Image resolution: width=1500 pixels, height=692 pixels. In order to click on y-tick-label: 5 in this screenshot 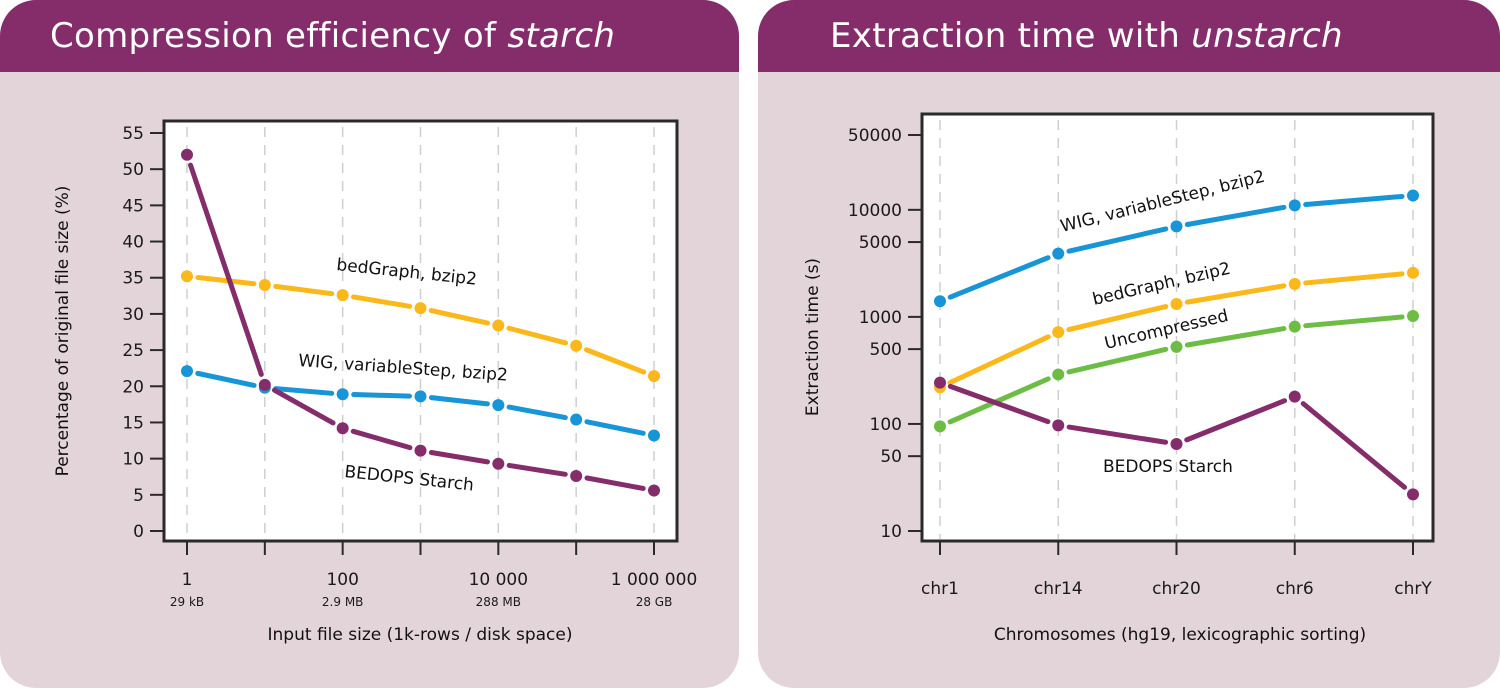, I will do `click(138, 496)`.